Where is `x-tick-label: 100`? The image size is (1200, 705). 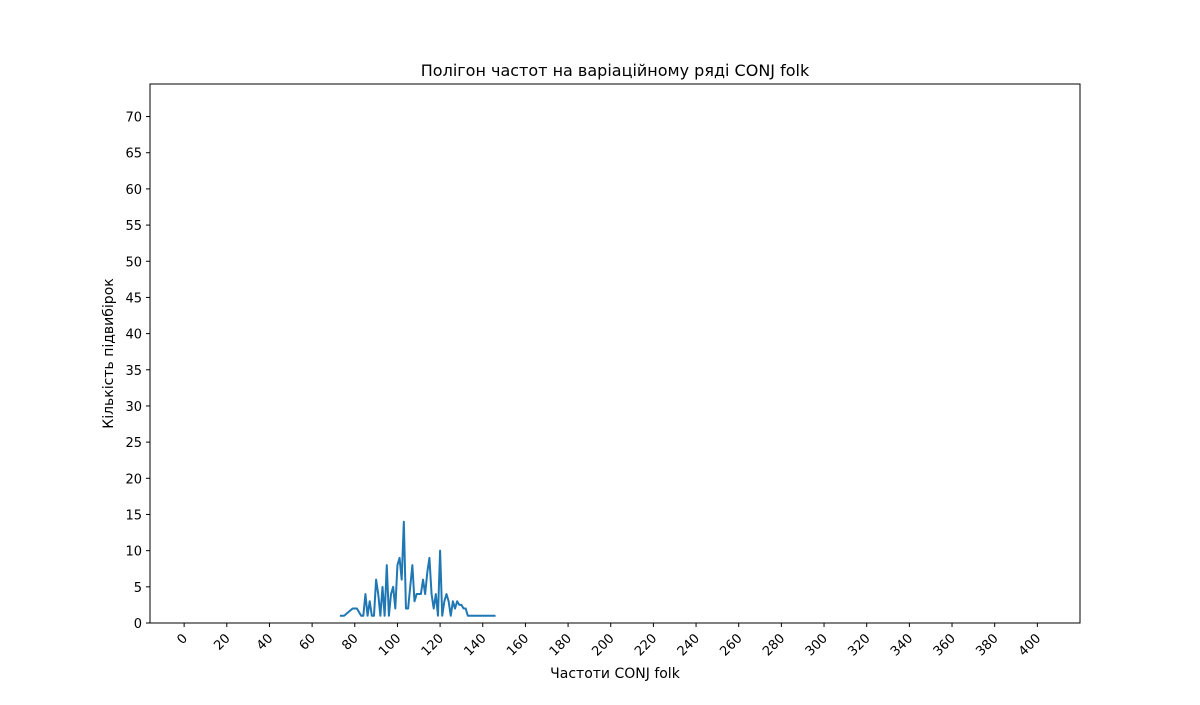
x-tick-label: 100 is located at coordinates (390, 645).